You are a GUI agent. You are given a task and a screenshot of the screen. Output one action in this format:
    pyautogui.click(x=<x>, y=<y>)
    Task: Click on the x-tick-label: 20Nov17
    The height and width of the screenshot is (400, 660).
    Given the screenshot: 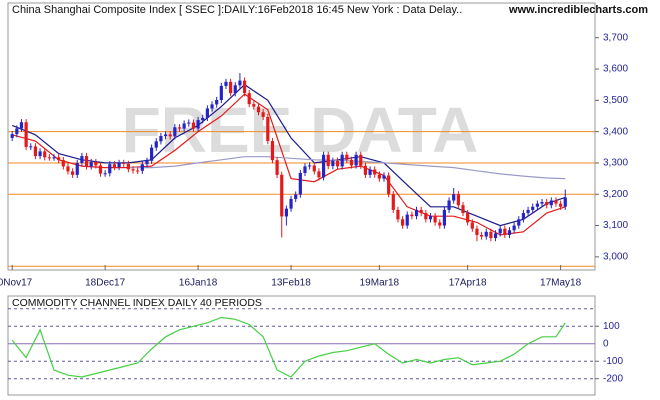 What is the action you would take?
    pyautogui.click(x=16, y=283)
    